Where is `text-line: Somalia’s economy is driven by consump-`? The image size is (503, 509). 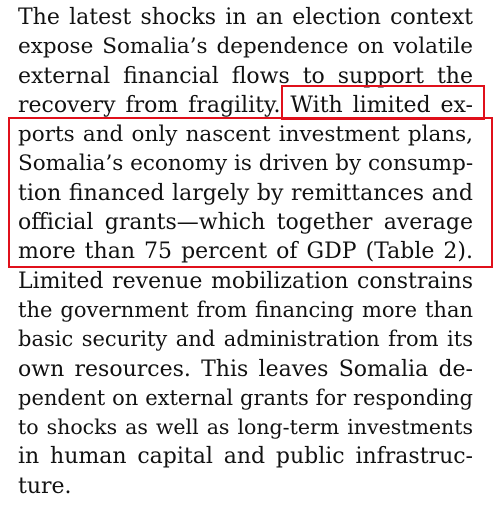
text-line: Somalia’s economy is driven by consump- is located at coordinates (246, 164).